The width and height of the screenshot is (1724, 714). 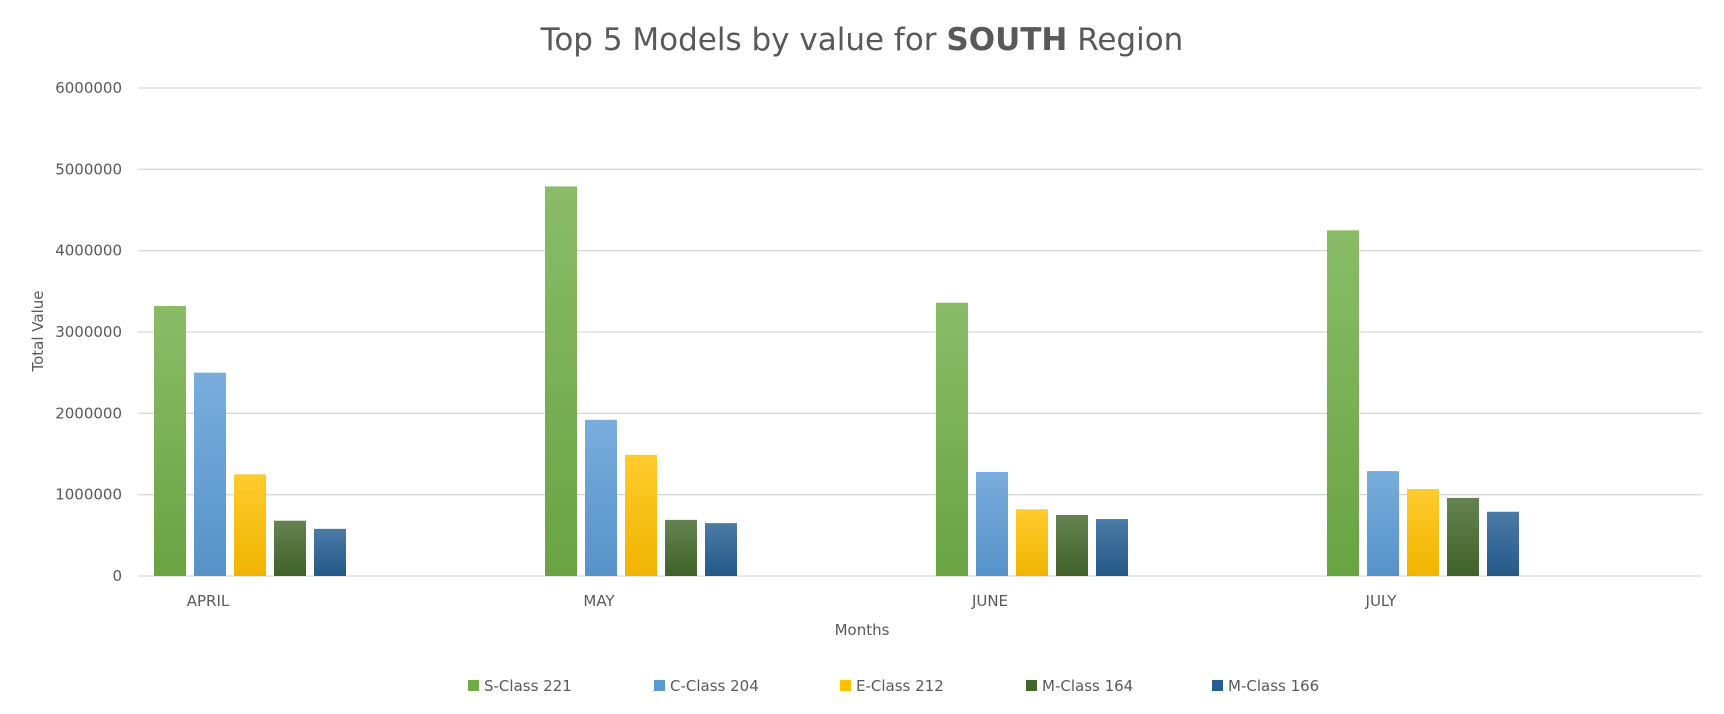 What do you see at coordinates (743, 40) in the screenshot?
I see `chart-title-prefix: Top 5 Models by value for` at bounding box center [743, 40].